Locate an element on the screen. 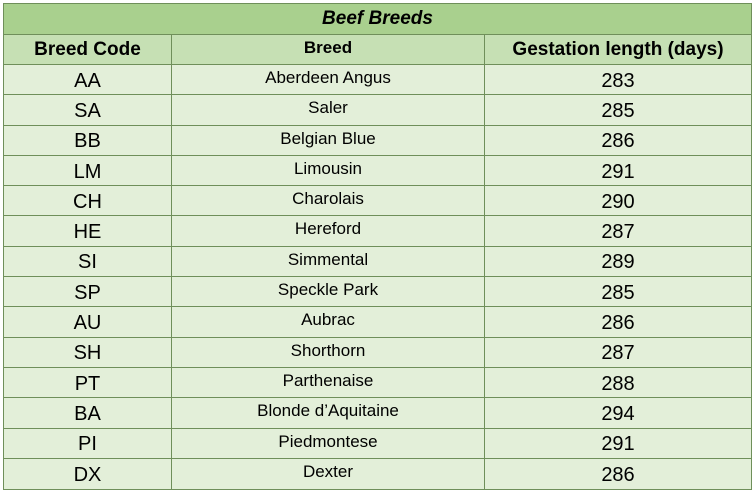 The height and width of the screenshot is (491, 756). breed-code-cell: CH is located at coordinates (88, 201).